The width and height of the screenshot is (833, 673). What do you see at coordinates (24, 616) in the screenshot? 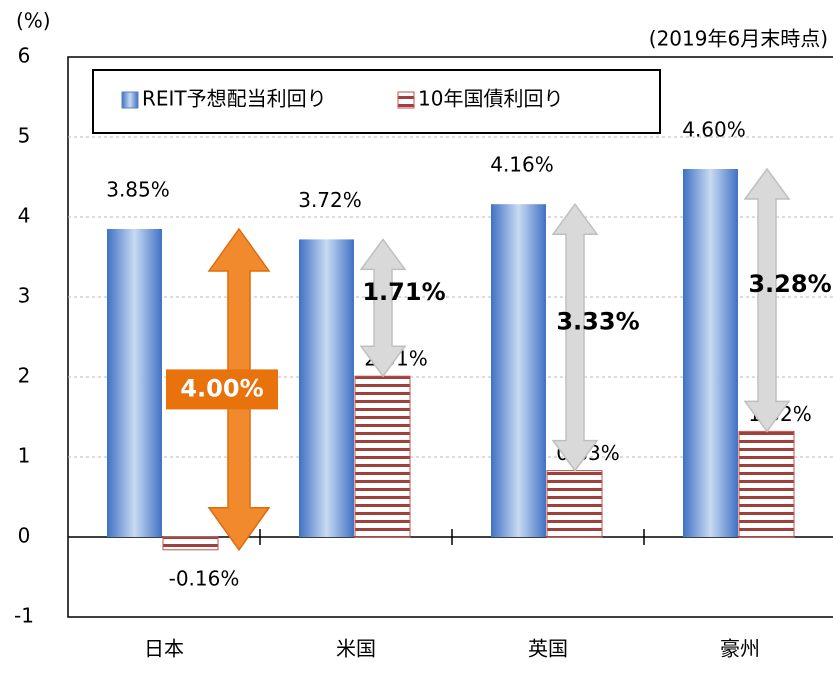
I see `y-tick-label: -1` at bounding box center [24, 616].